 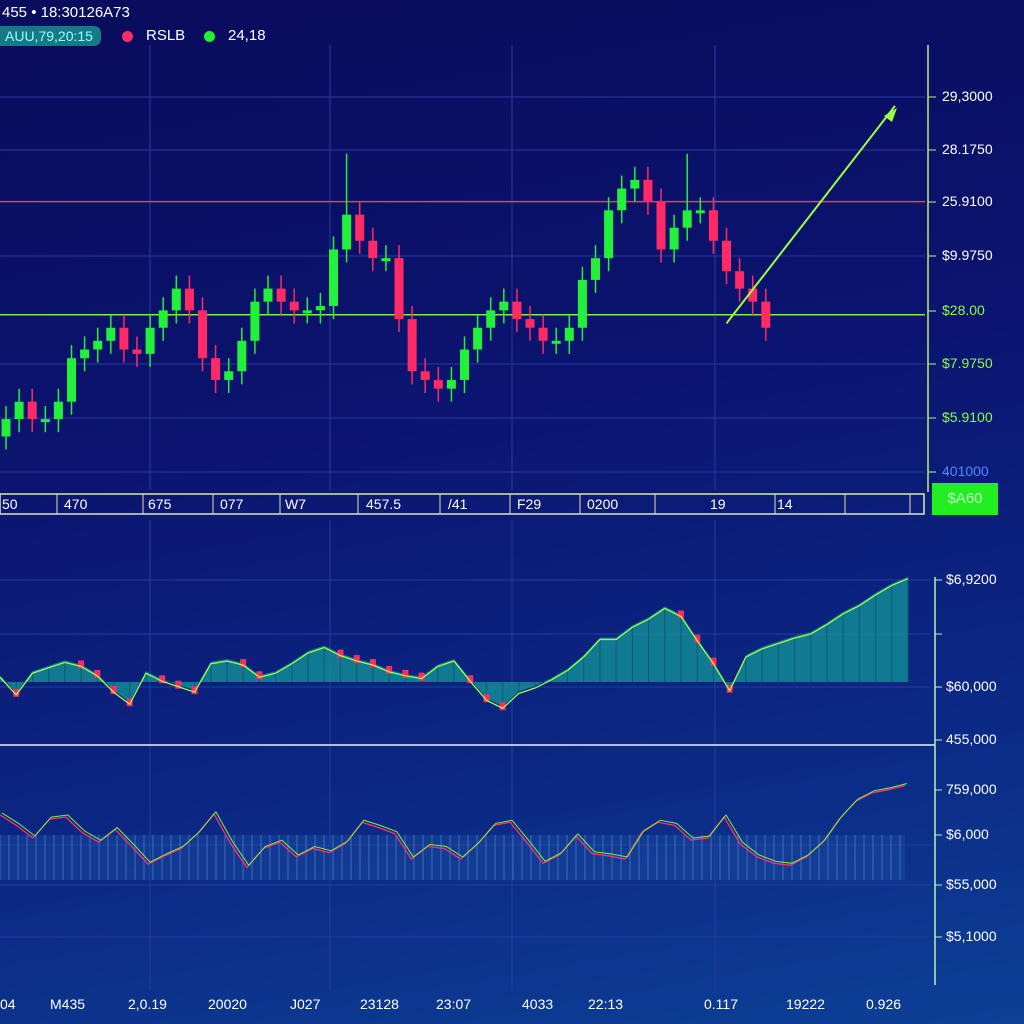 What do you see at coordinates (247, 35) in the screenshot?
I see `legend-label-1: 24,18` at bounding box center [247, 35].